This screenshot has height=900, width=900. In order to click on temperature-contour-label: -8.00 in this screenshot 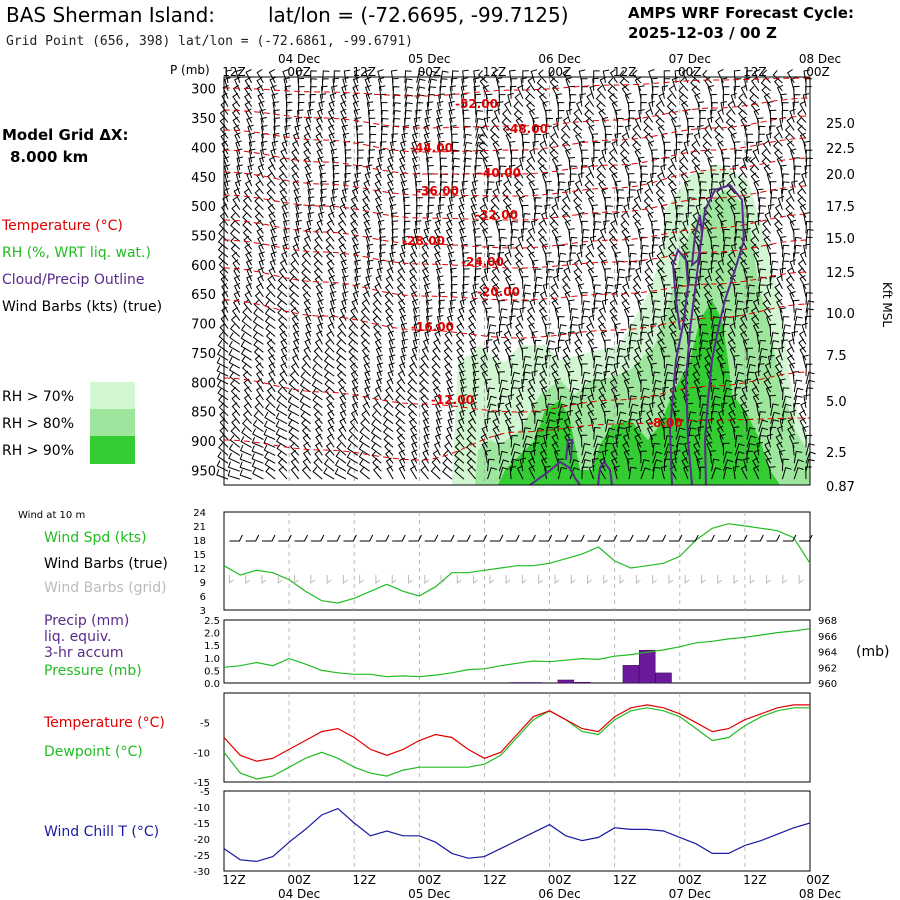, I will do `click(665, 423)`.